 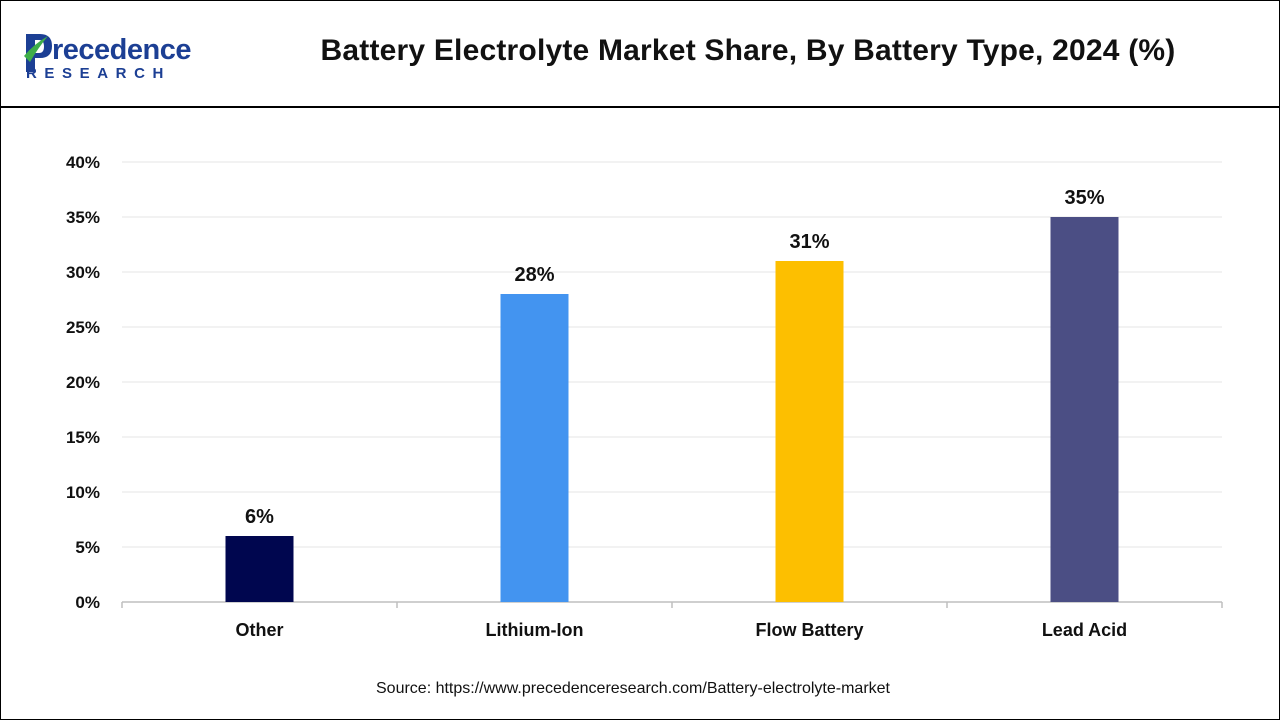 What do you see at coordinates (83, 162) in the screenshot?
I see `y-tick-label: 40%` at bounding box center [83, 162].